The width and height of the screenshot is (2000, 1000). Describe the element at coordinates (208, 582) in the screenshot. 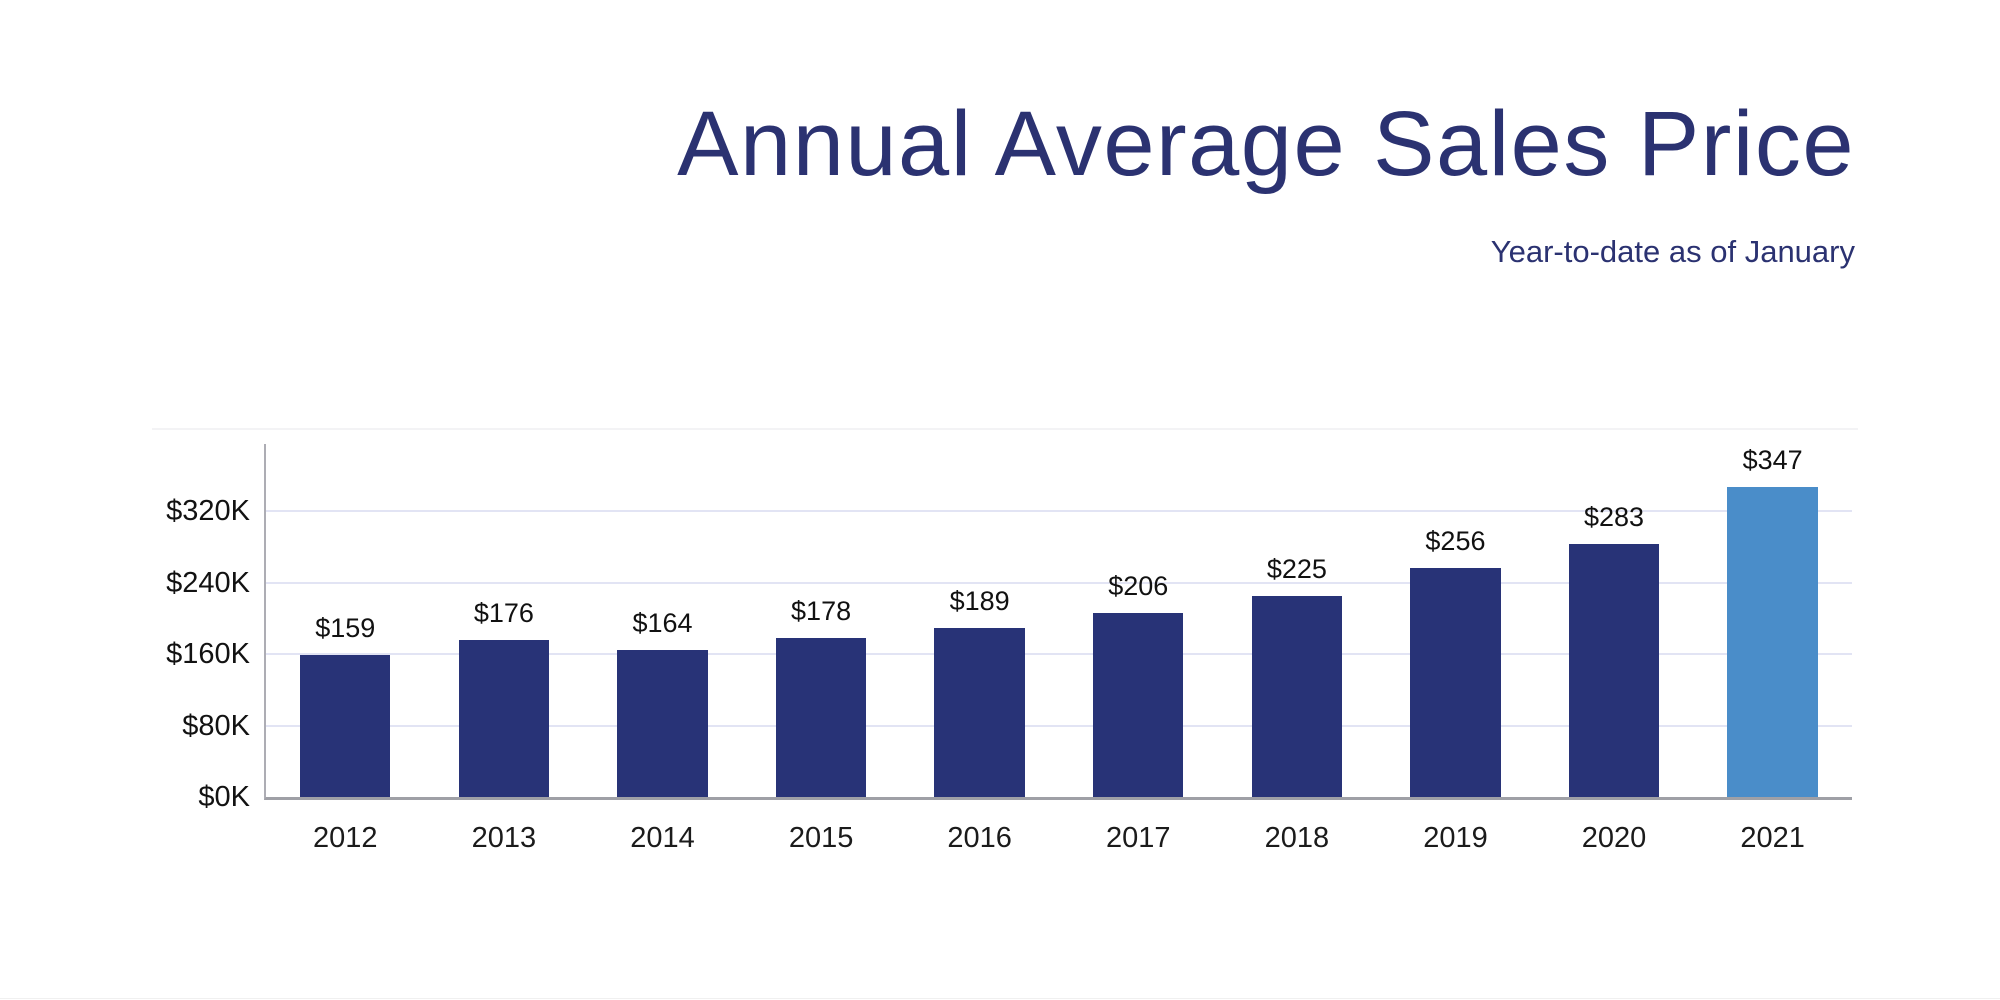

I see `y-tick-label: $240K` at that location.